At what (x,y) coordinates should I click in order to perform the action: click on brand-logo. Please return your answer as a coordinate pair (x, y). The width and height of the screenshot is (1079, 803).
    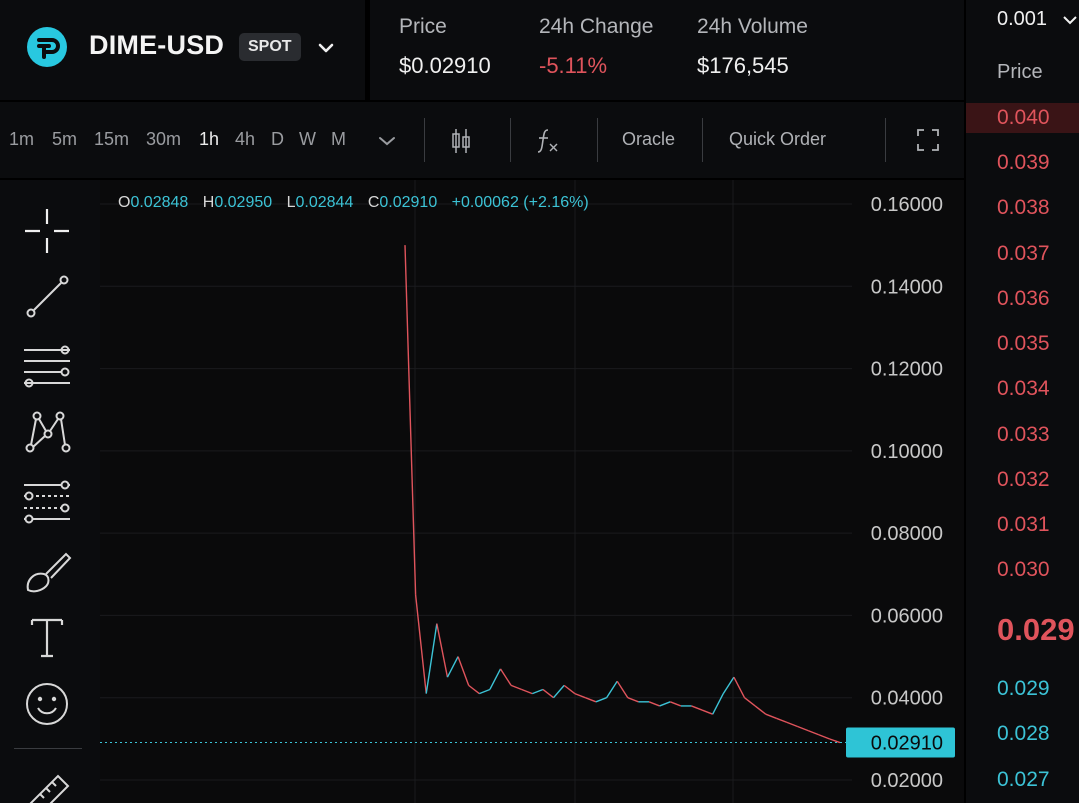
    Looking at the image, I should click on (47, 47).